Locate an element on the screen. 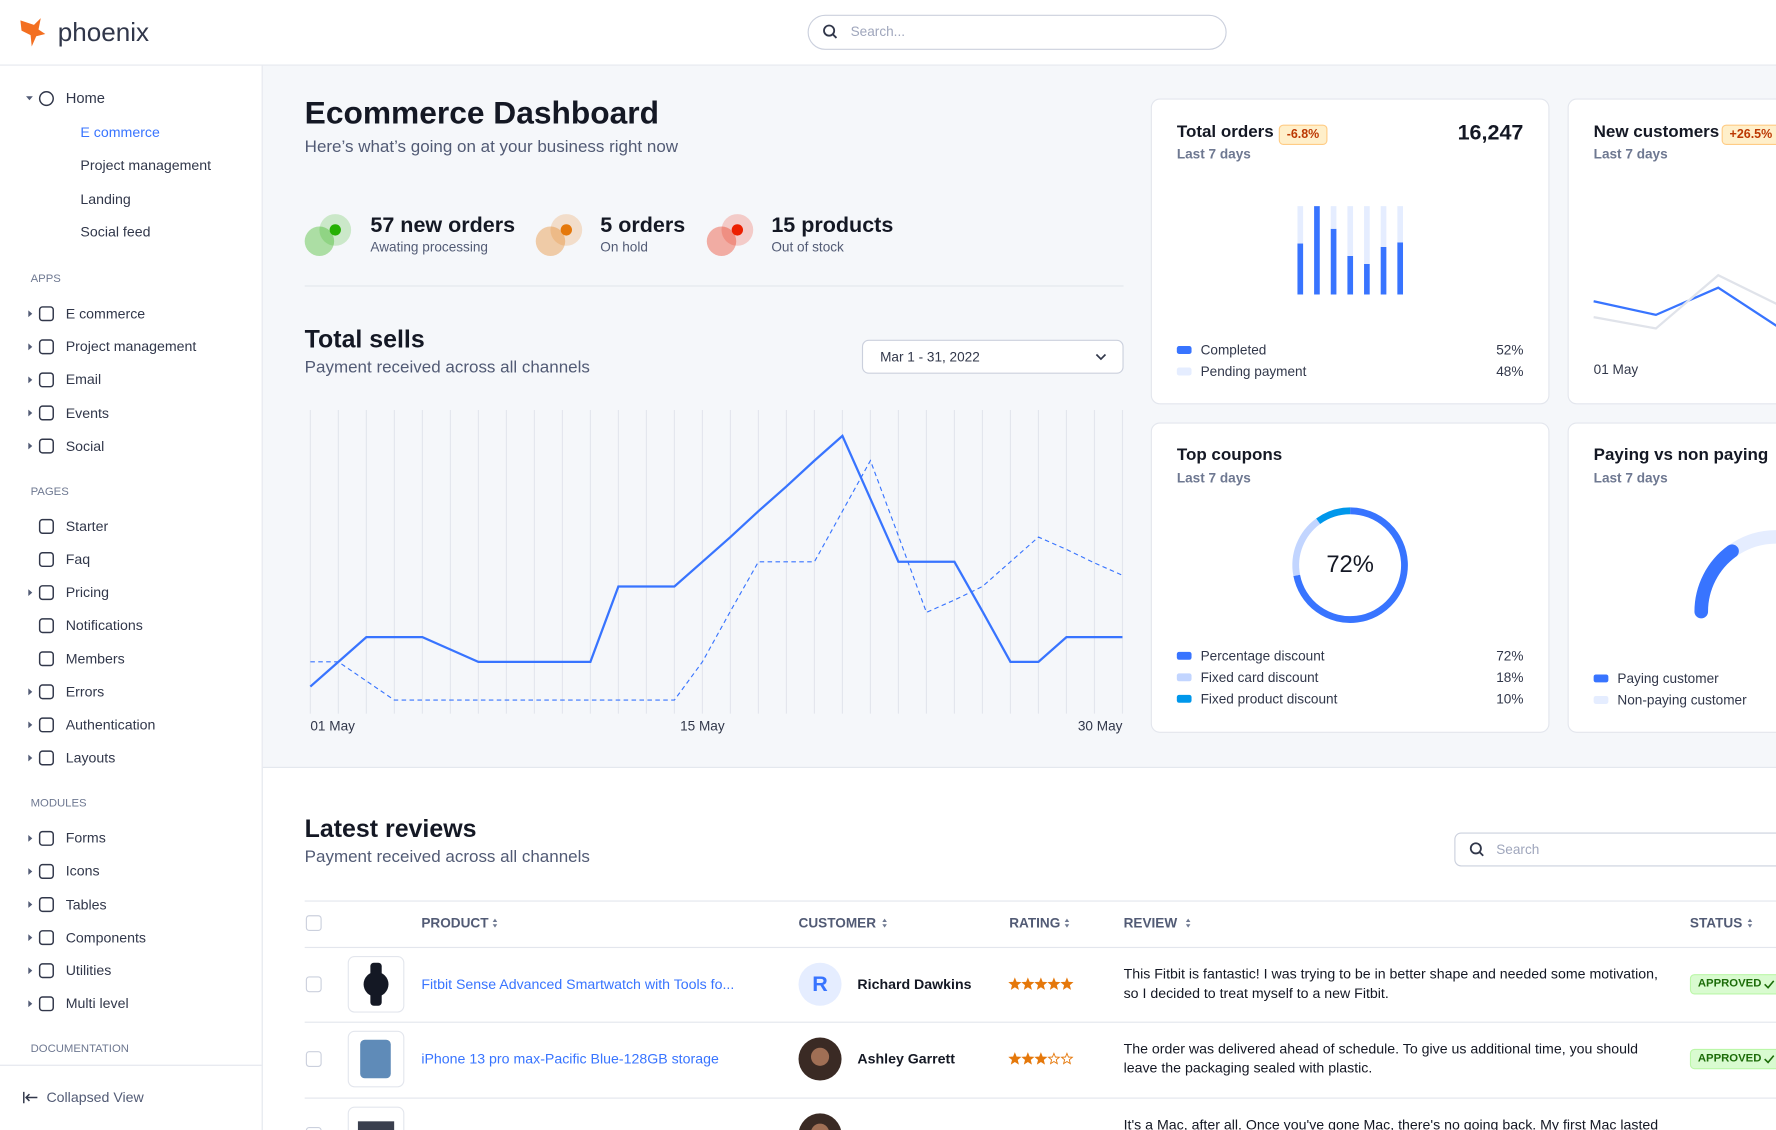 The width and height of the screenshot is (1776, 1130). search-box is located at coordinates (1017, 32).